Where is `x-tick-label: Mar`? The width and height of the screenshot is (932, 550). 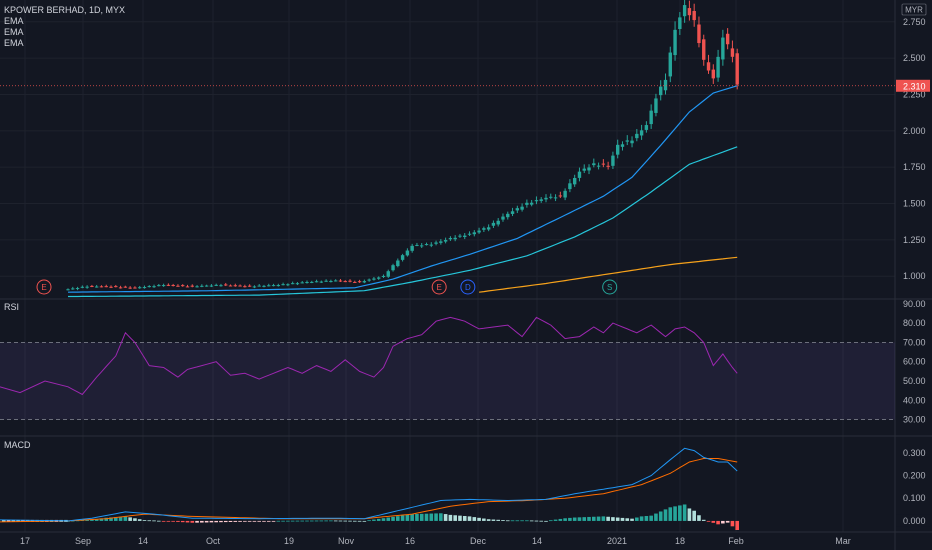
x-tick-label: Mar is located at coordinates (843, 541).